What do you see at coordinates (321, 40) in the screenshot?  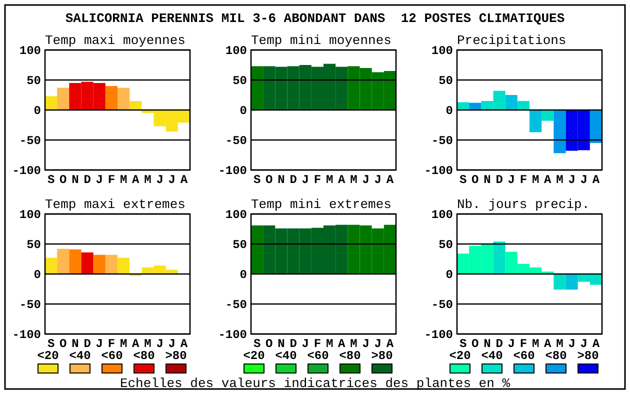 I see `chart-title: Temp mini moyennes` at bounding box center [321, 40].